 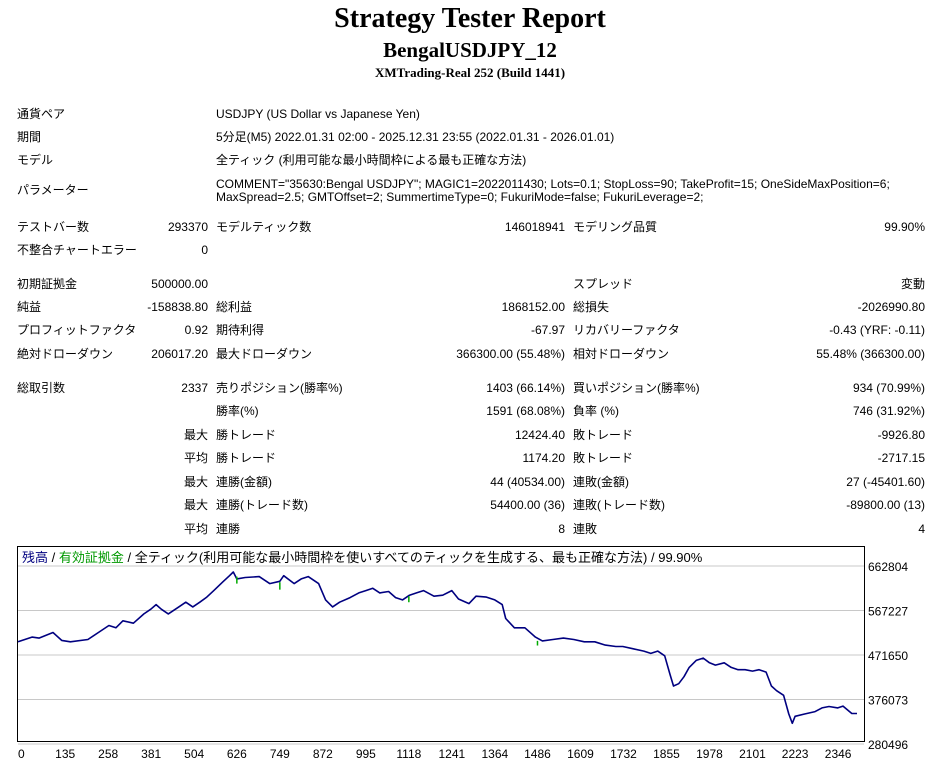 What do you see at coordinates (547, 330) in the screenshot?
I see `expected-payoff-value: -67.97` at bounding box center [547, 330].